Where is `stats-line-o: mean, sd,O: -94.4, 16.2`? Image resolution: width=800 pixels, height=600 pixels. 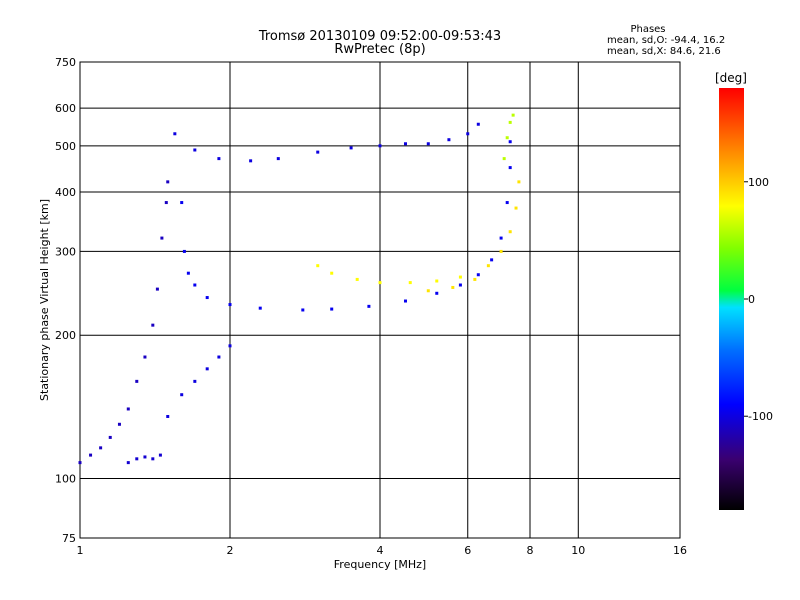
stats-line-o: mean, sd,O: -94.4, 16.2 is located at coordinates (666, 40).